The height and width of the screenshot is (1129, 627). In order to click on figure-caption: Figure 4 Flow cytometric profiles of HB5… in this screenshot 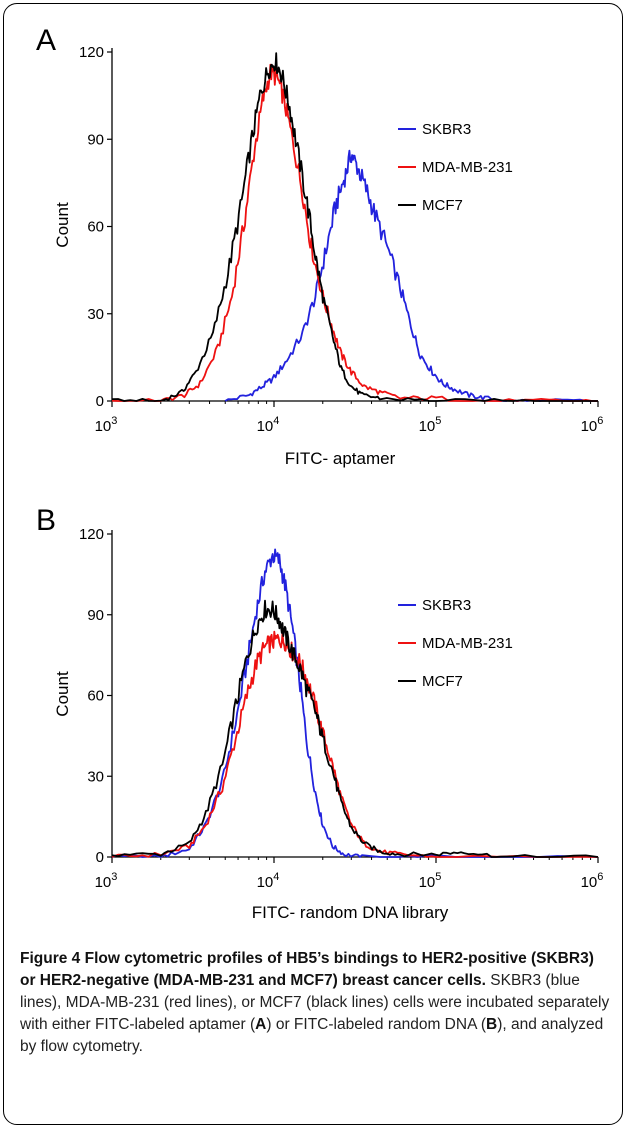, I will do `click(315, 1003)`.